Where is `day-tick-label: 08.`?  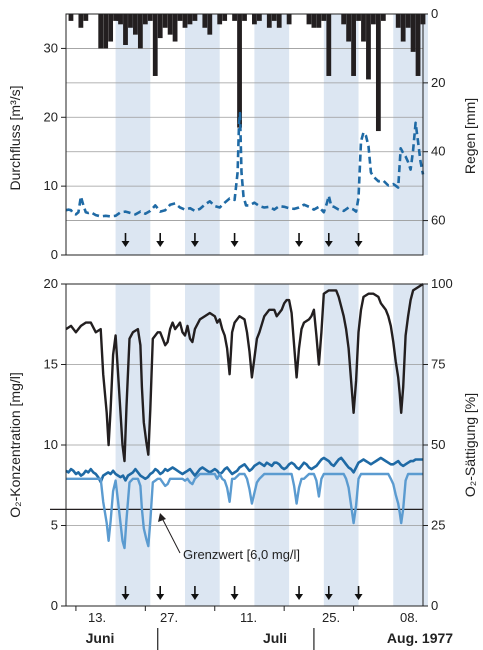 day-tick-label: 08. is located at coordinates (409, 617).